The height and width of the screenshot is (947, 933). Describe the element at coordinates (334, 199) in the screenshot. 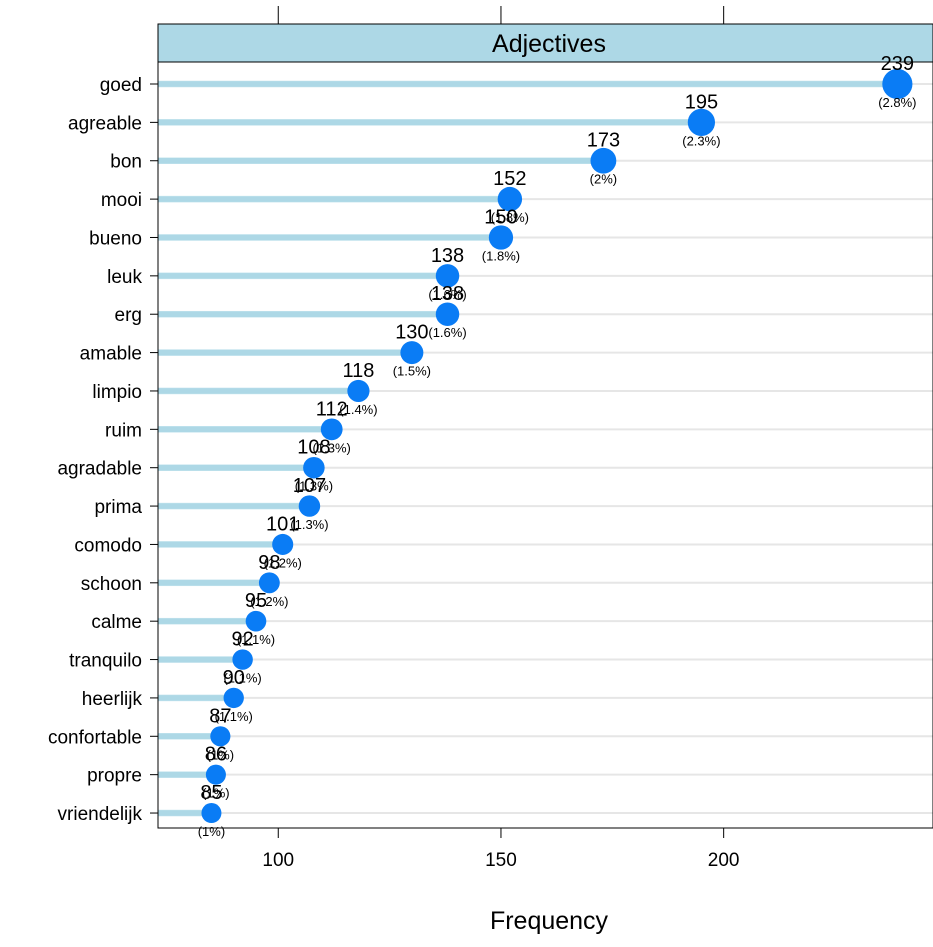

I see `bar-mooi` at that location.